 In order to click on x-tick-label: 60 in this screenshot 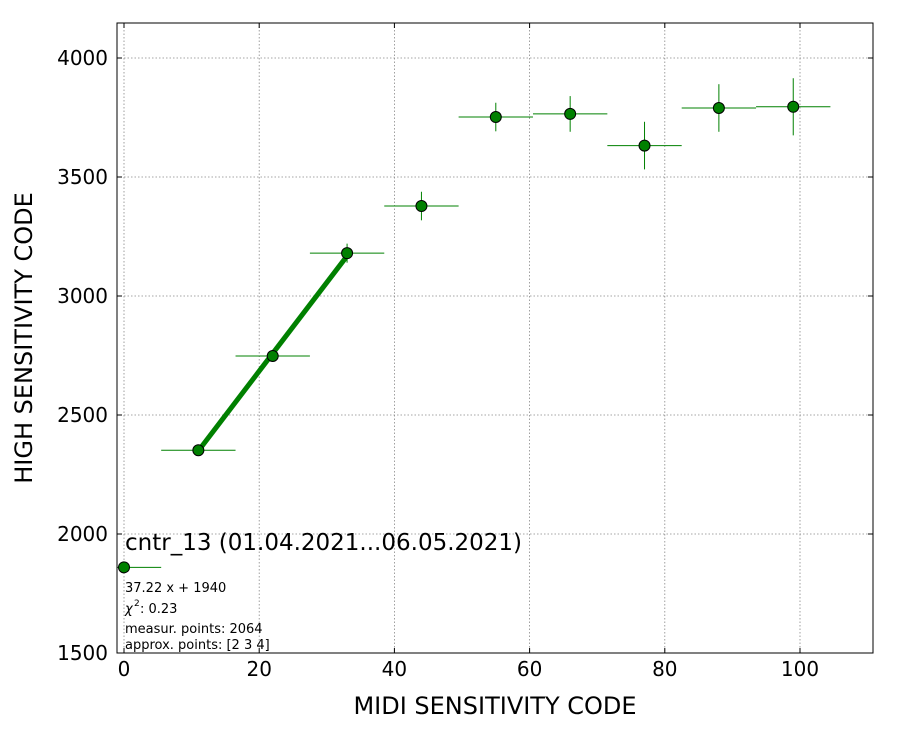, I will do `click(529, 669)`.